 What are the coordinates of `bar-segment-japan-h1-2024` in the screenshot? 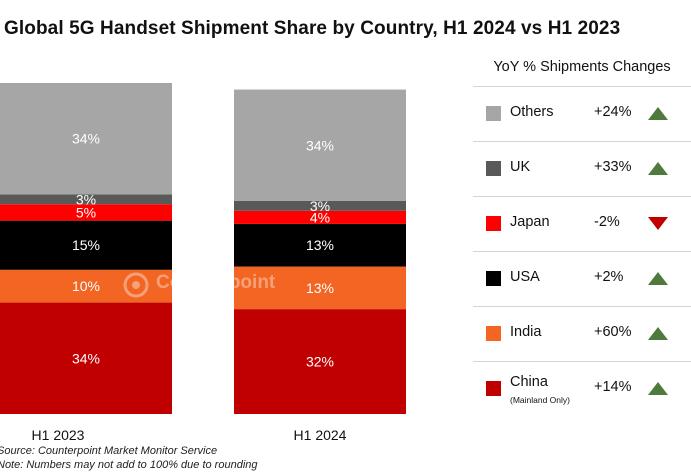 It's located at (320, 217).